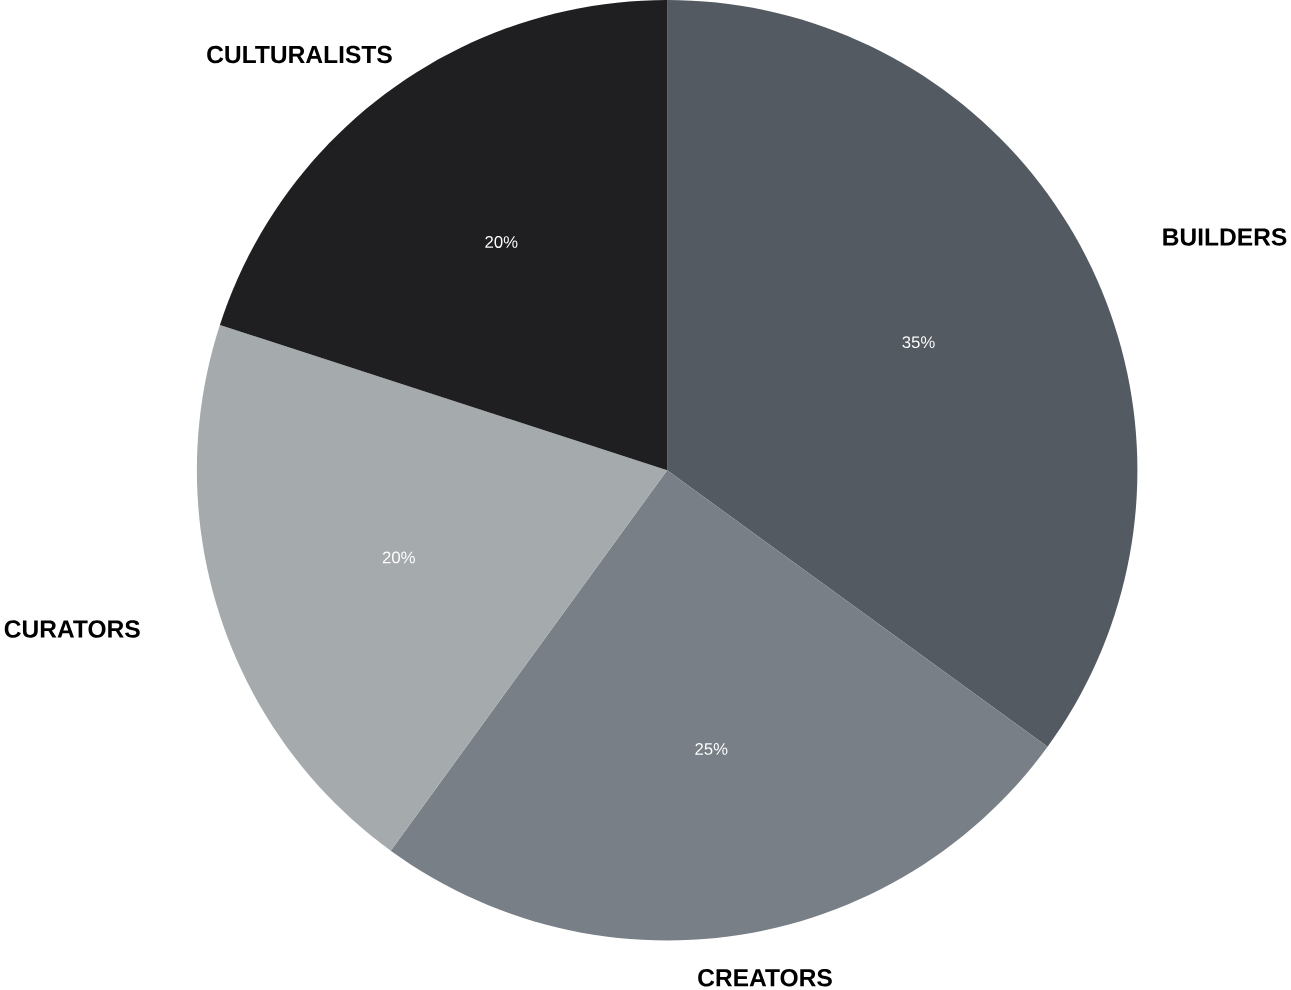  Describe the element at coordinates (299, 54) in the screenshot. I see `slice-label: CULTURALISTS` at that location.